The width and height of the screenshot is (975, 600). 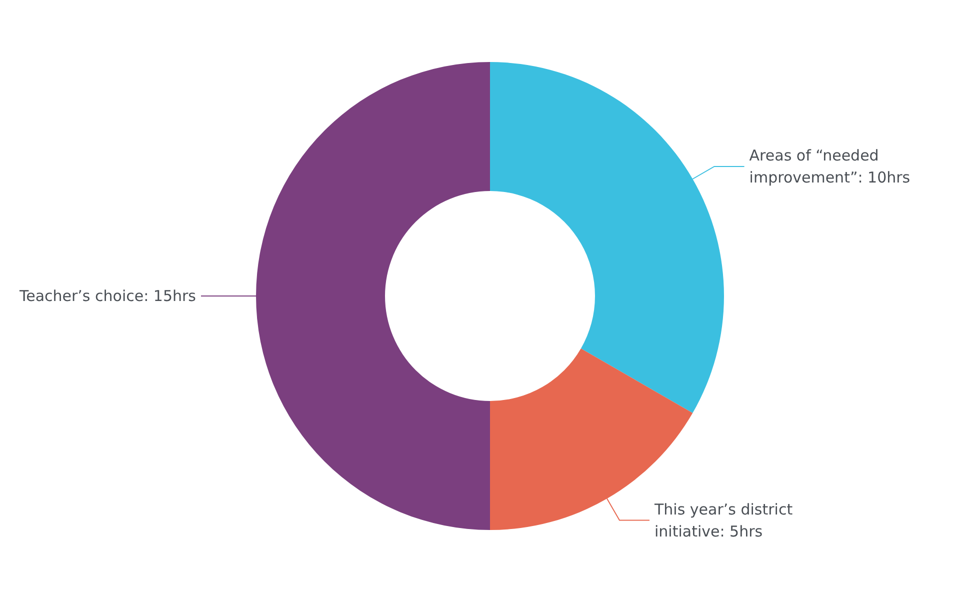 I want to click on slice-label: Teacher’s choice: 15hrs, so click(x=107, y=296).